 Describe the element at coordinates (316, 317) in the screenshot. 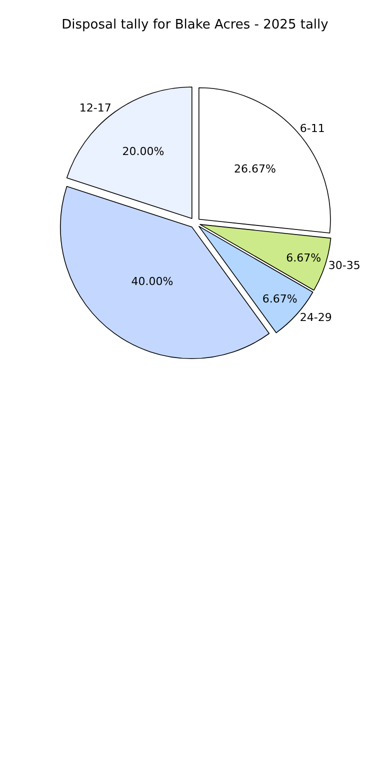

I see `slice-label: 24-29` at that location.